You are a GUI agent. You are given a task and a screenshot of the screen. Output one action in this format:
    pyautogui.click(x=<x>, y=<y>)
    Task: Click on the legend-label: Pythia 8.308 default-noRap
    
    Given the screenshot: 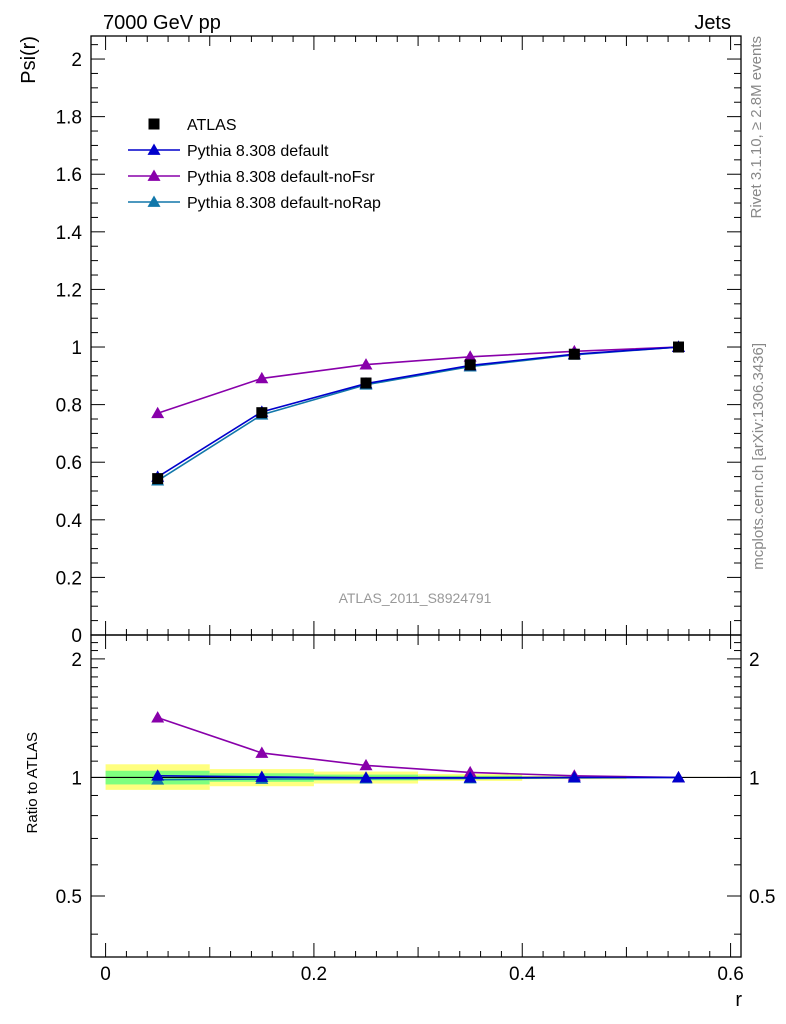 What is the action you would take?
    pyautogui.click(x=284, y=203)
    